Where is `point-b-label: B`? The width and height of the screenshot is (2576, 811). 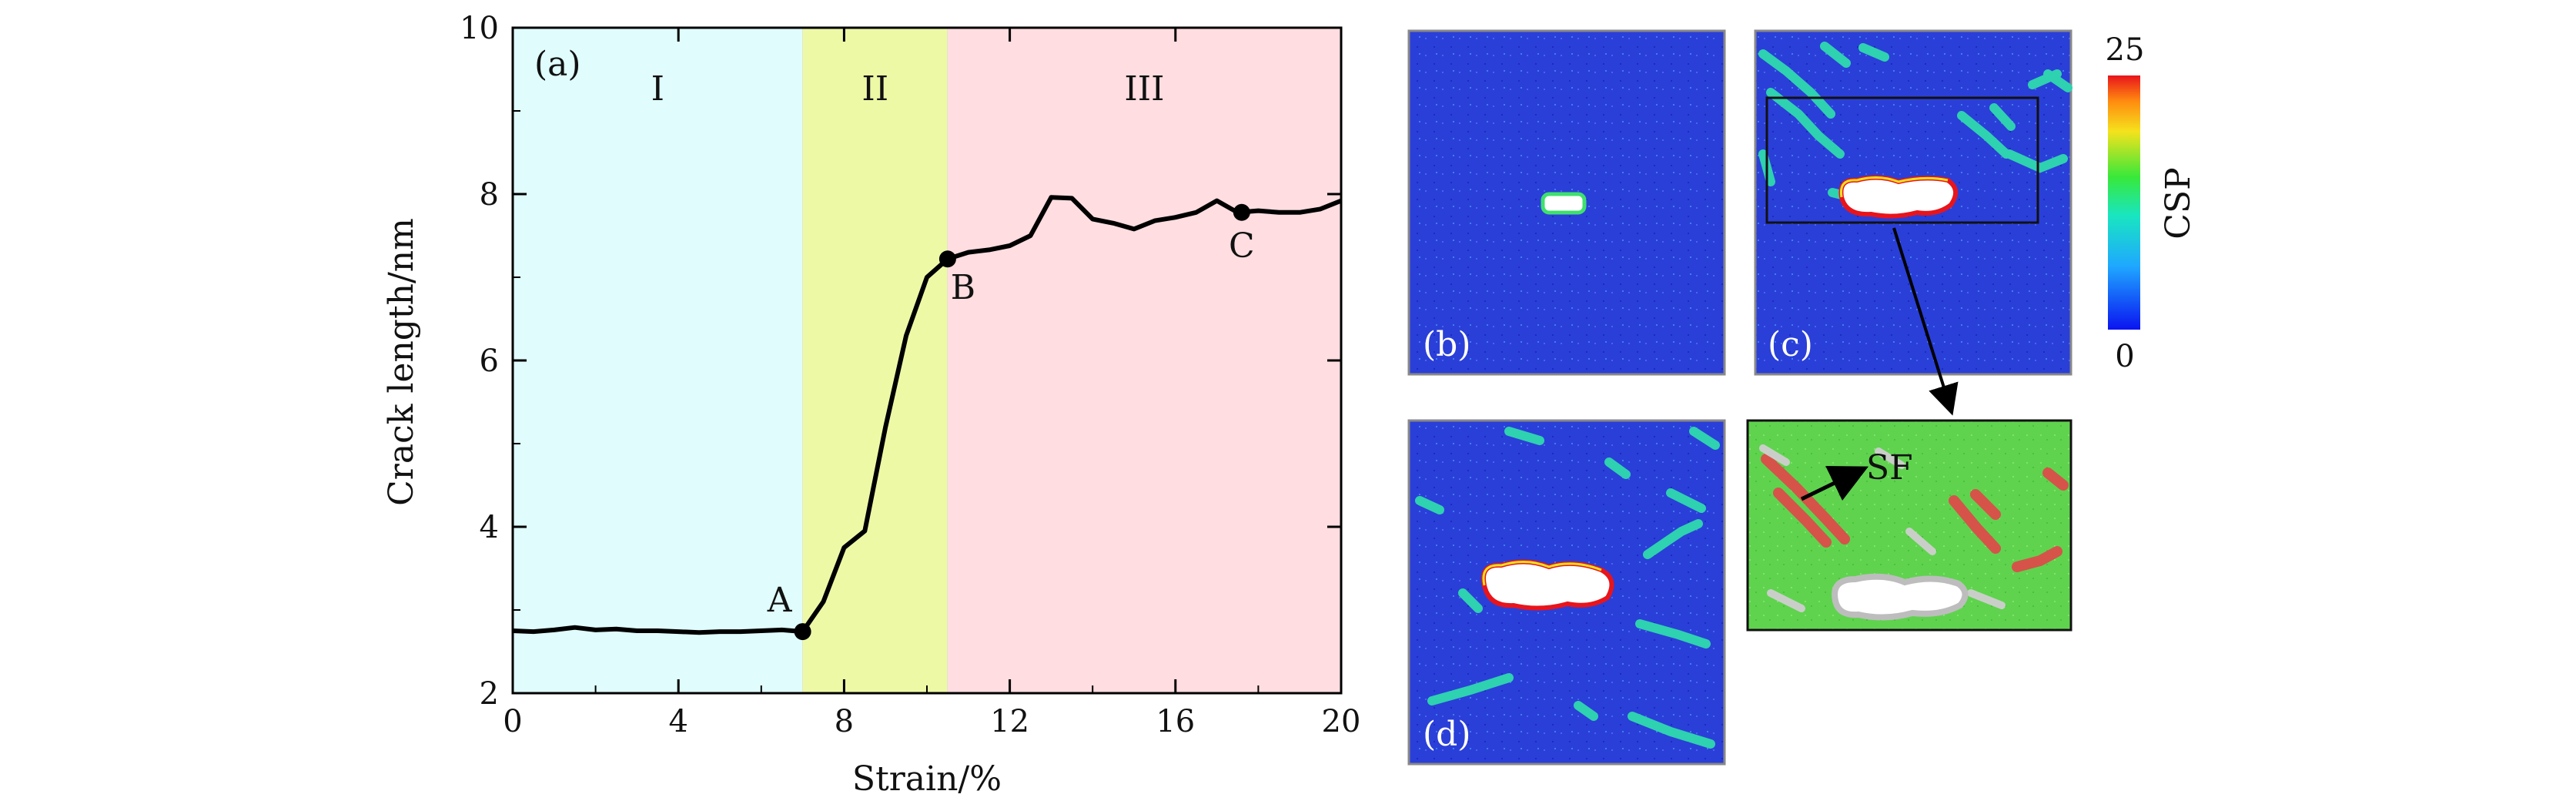 point-b-label: B is located at coordinates (963, 287).